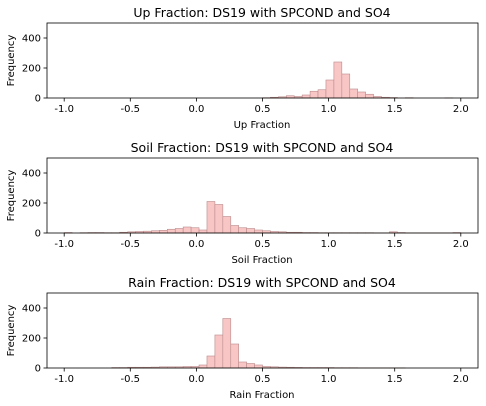  What do you see at coordinates (262, 147) in the screenshot?
I see `chart-title: Soil Fraction: DS19 with SPCOND and SO4` at bounding box center [262, 147].